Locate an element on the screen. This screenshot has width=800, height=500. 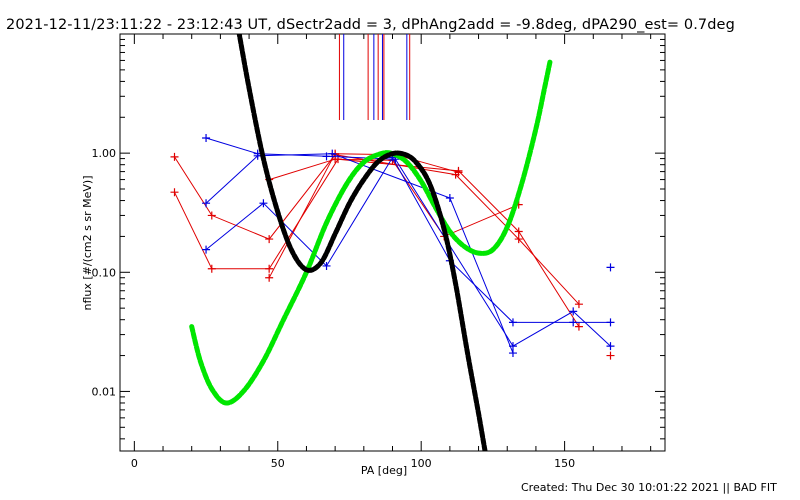
y-axis-label: nflux [#/(cm2 s sr MeV)] is located at coordinates (87, 243).